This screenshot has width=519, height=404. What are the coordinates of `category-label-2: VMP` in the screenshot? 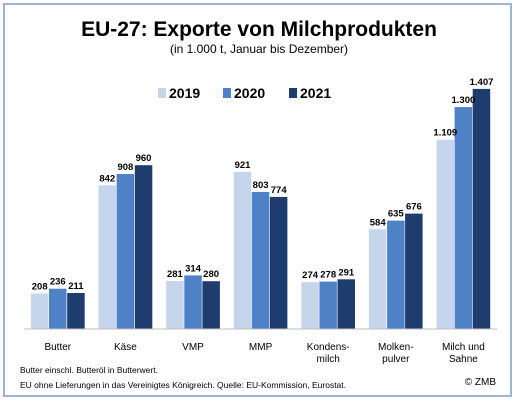 It's located at (193, 347).